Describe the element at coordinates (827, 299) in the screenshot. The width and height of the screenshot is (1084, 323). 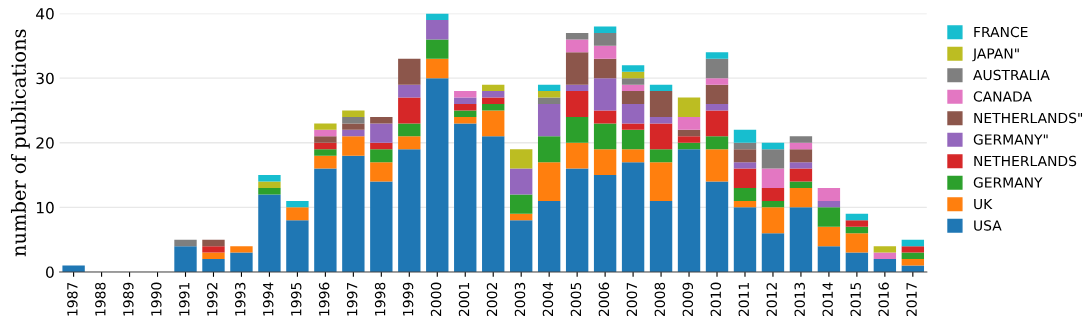
I see `x-tick-label: 2014` at that location.